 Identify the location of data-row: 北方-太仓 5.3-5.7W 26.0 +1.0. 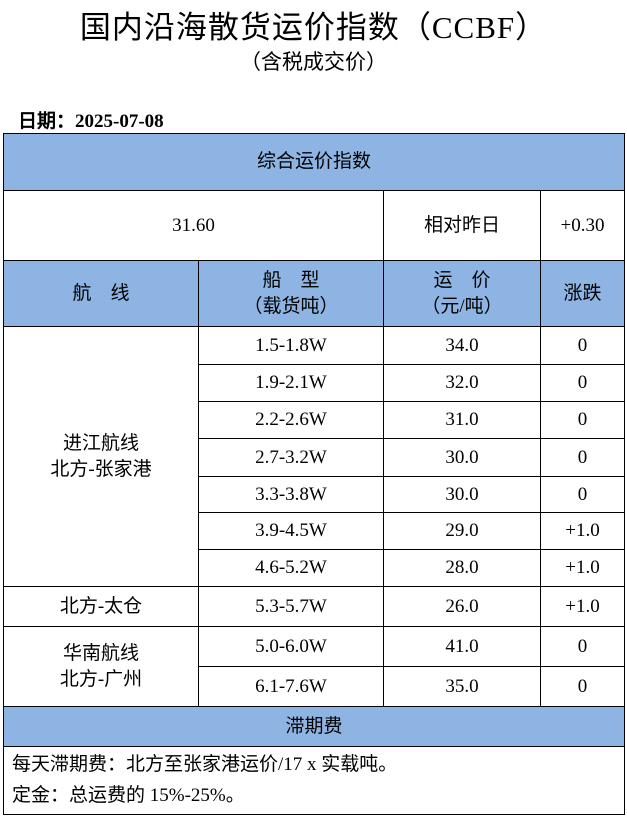
(314, 606).